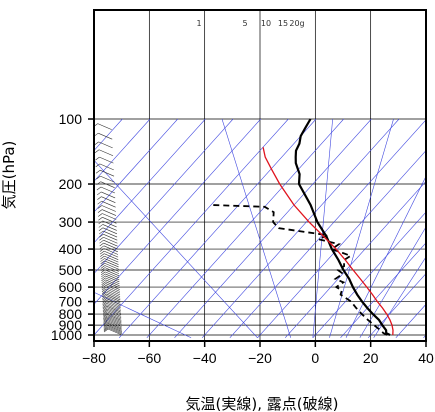 This screenshot has height=412, width=435. I want to click on x-tick-label: 40, so click(426, 358).